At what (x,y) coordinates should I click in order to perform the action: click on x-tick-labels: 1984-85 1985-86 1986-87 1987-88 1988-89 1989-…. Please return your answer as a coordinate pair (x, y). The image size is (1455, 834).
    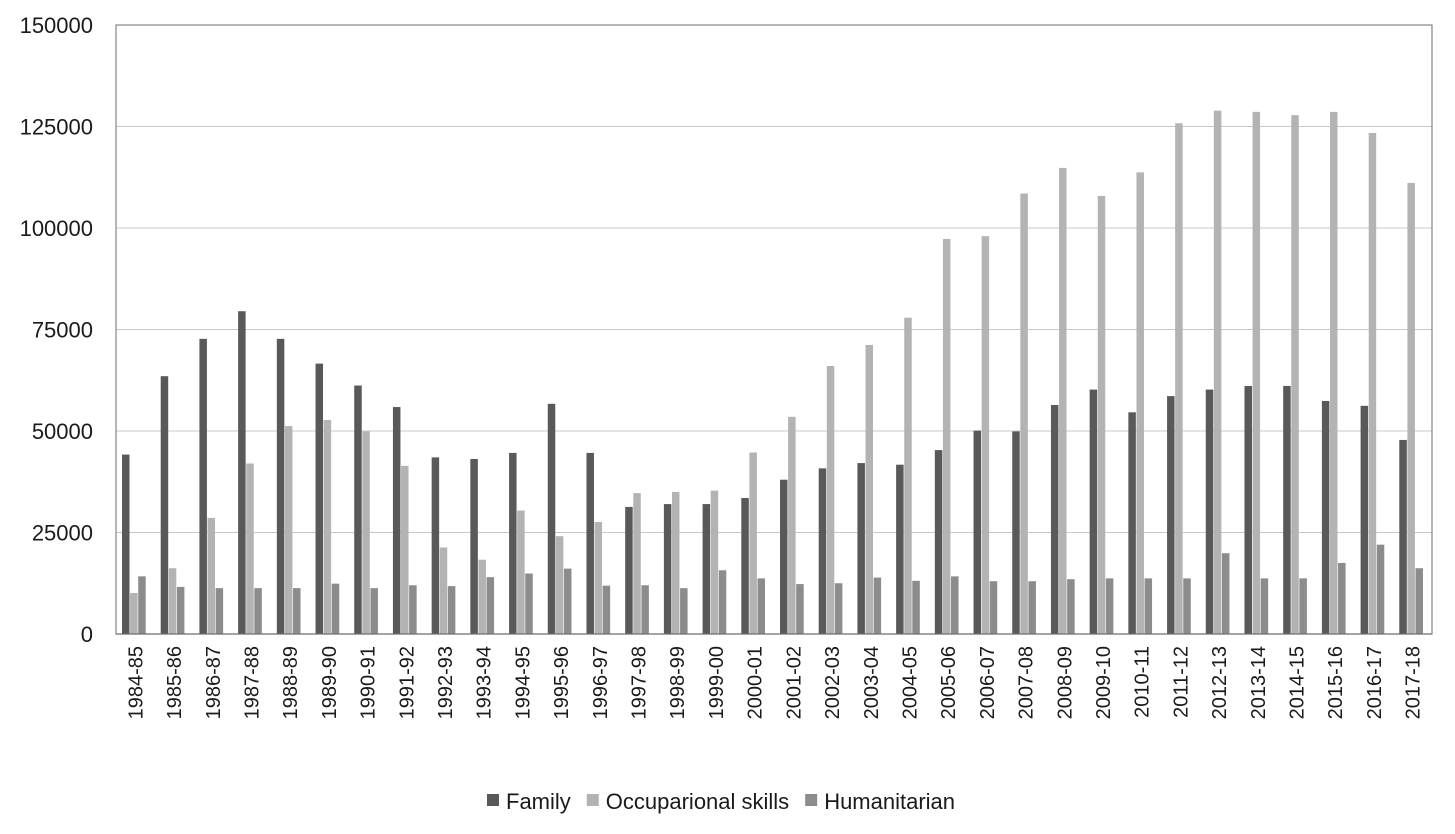
    Looking at the image, I should click on (774, 682).